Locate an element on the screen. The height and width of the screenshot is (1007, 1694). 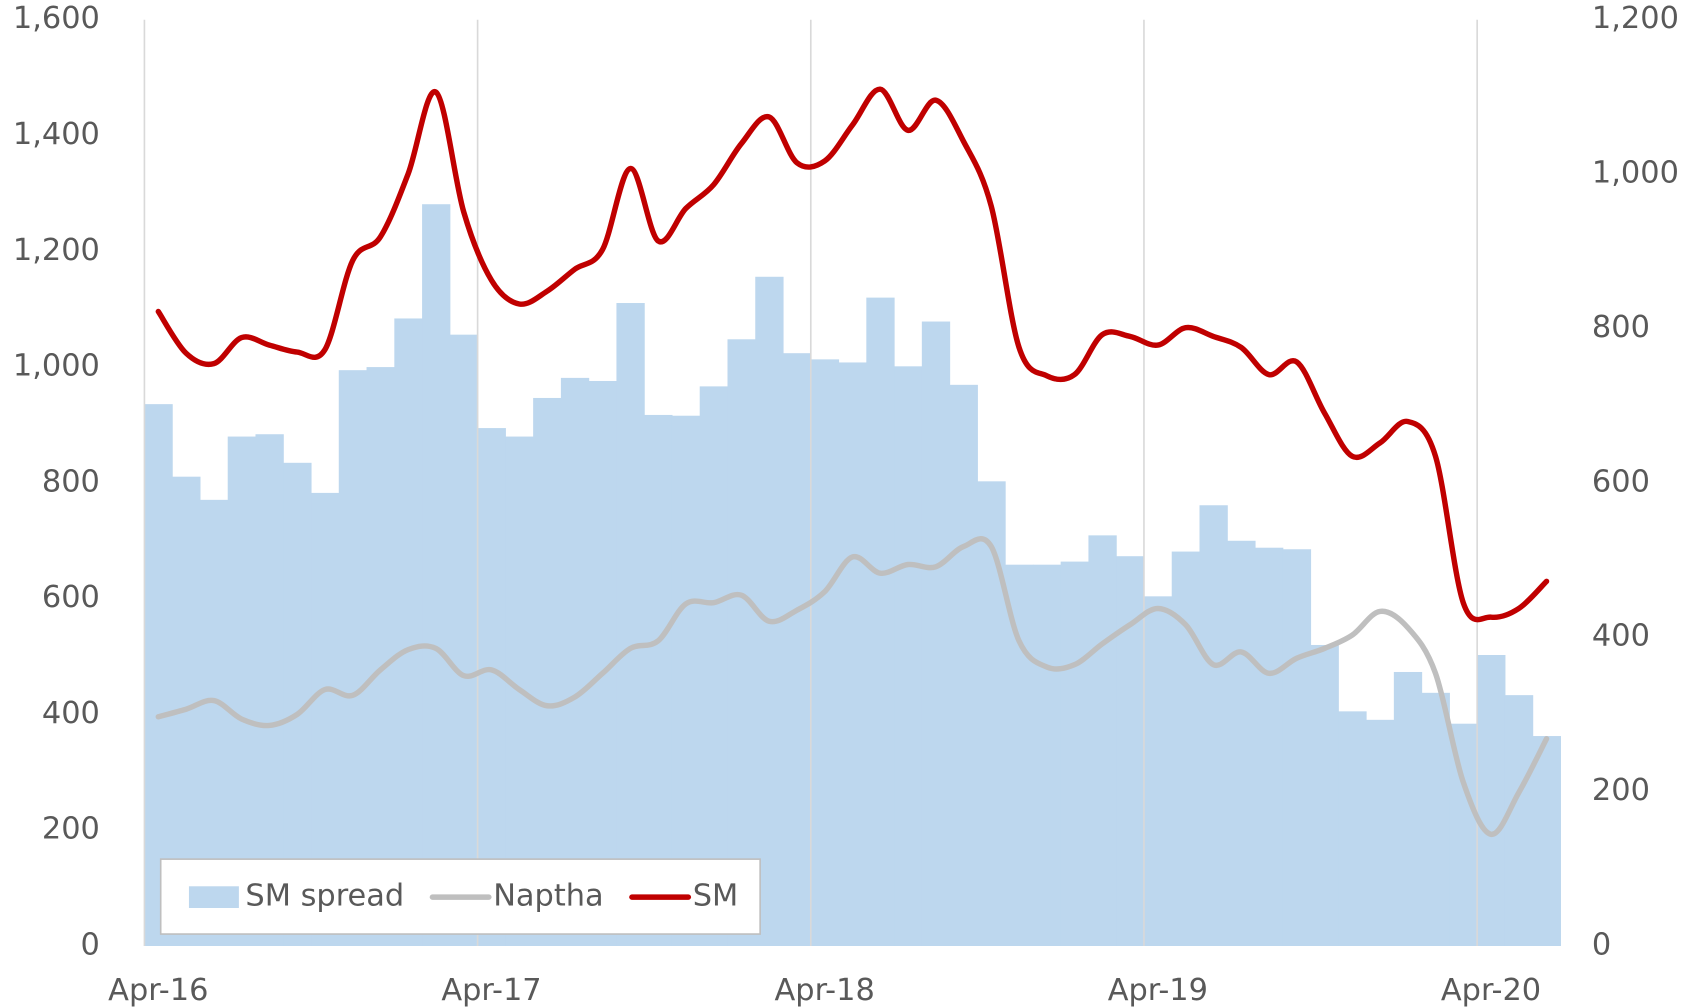
y-tick-label: 600 is located at coordinates (71, 597).